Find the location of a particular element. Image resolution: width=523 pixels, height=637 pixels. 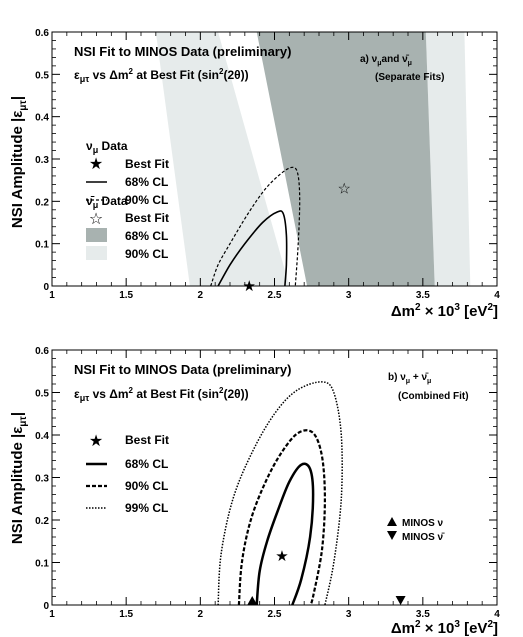

panel-a-legend-star-filled: ★ is located at coordinates (96, 163).